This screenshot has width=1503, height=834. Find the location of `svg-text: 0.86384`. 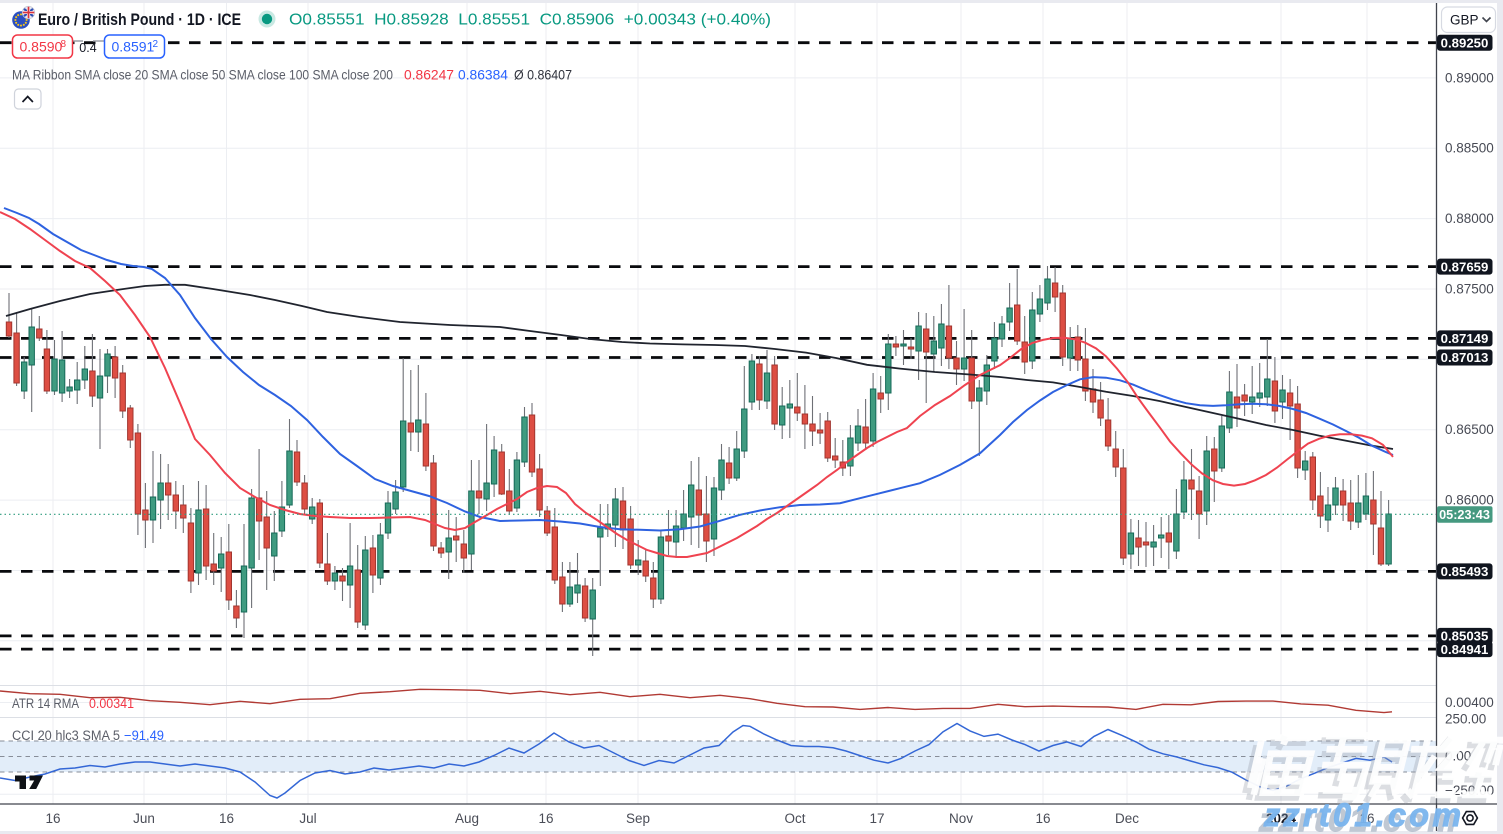

svg-text: 0.86384 is located at coordinates (483, 75).